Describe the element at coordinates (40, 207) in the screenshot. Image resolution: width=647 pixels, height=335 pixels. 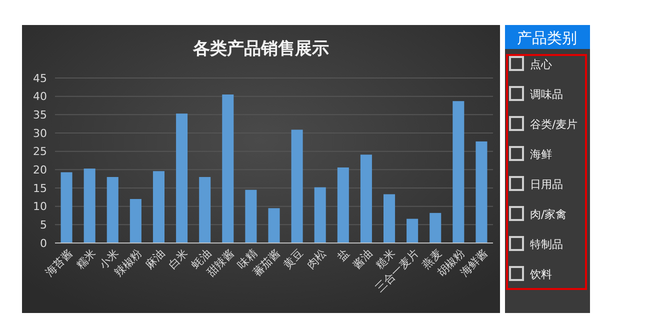
I see `y-tick-label: 10` at that location.